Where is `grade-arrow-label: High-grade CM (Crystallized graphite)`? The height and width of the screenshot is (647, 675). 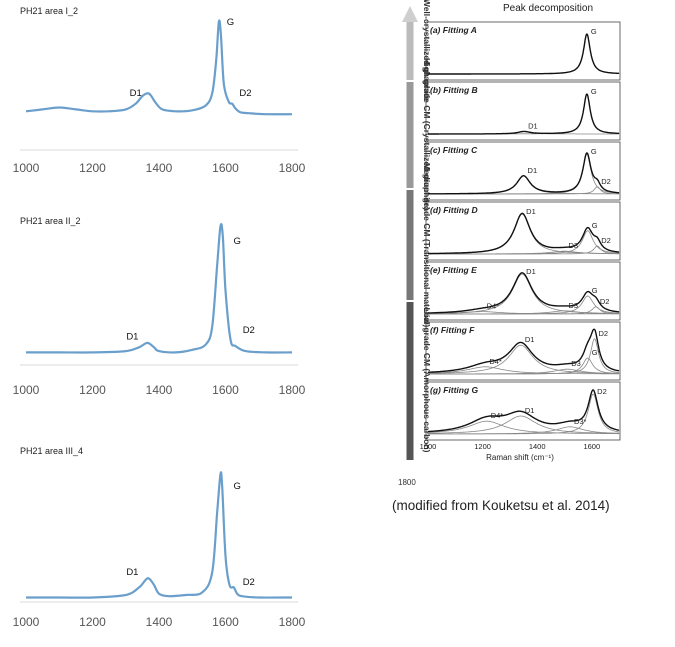 grade-arrow-label: High-grade CM (Crystallized graphite) is located at coordinates (427, 134).